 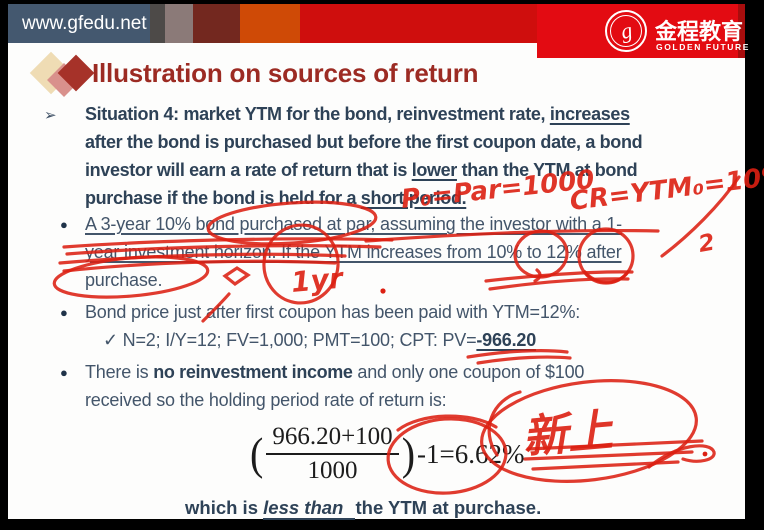 I want to click on bullet1-line-3: purchase., so click(x=124, y=280).